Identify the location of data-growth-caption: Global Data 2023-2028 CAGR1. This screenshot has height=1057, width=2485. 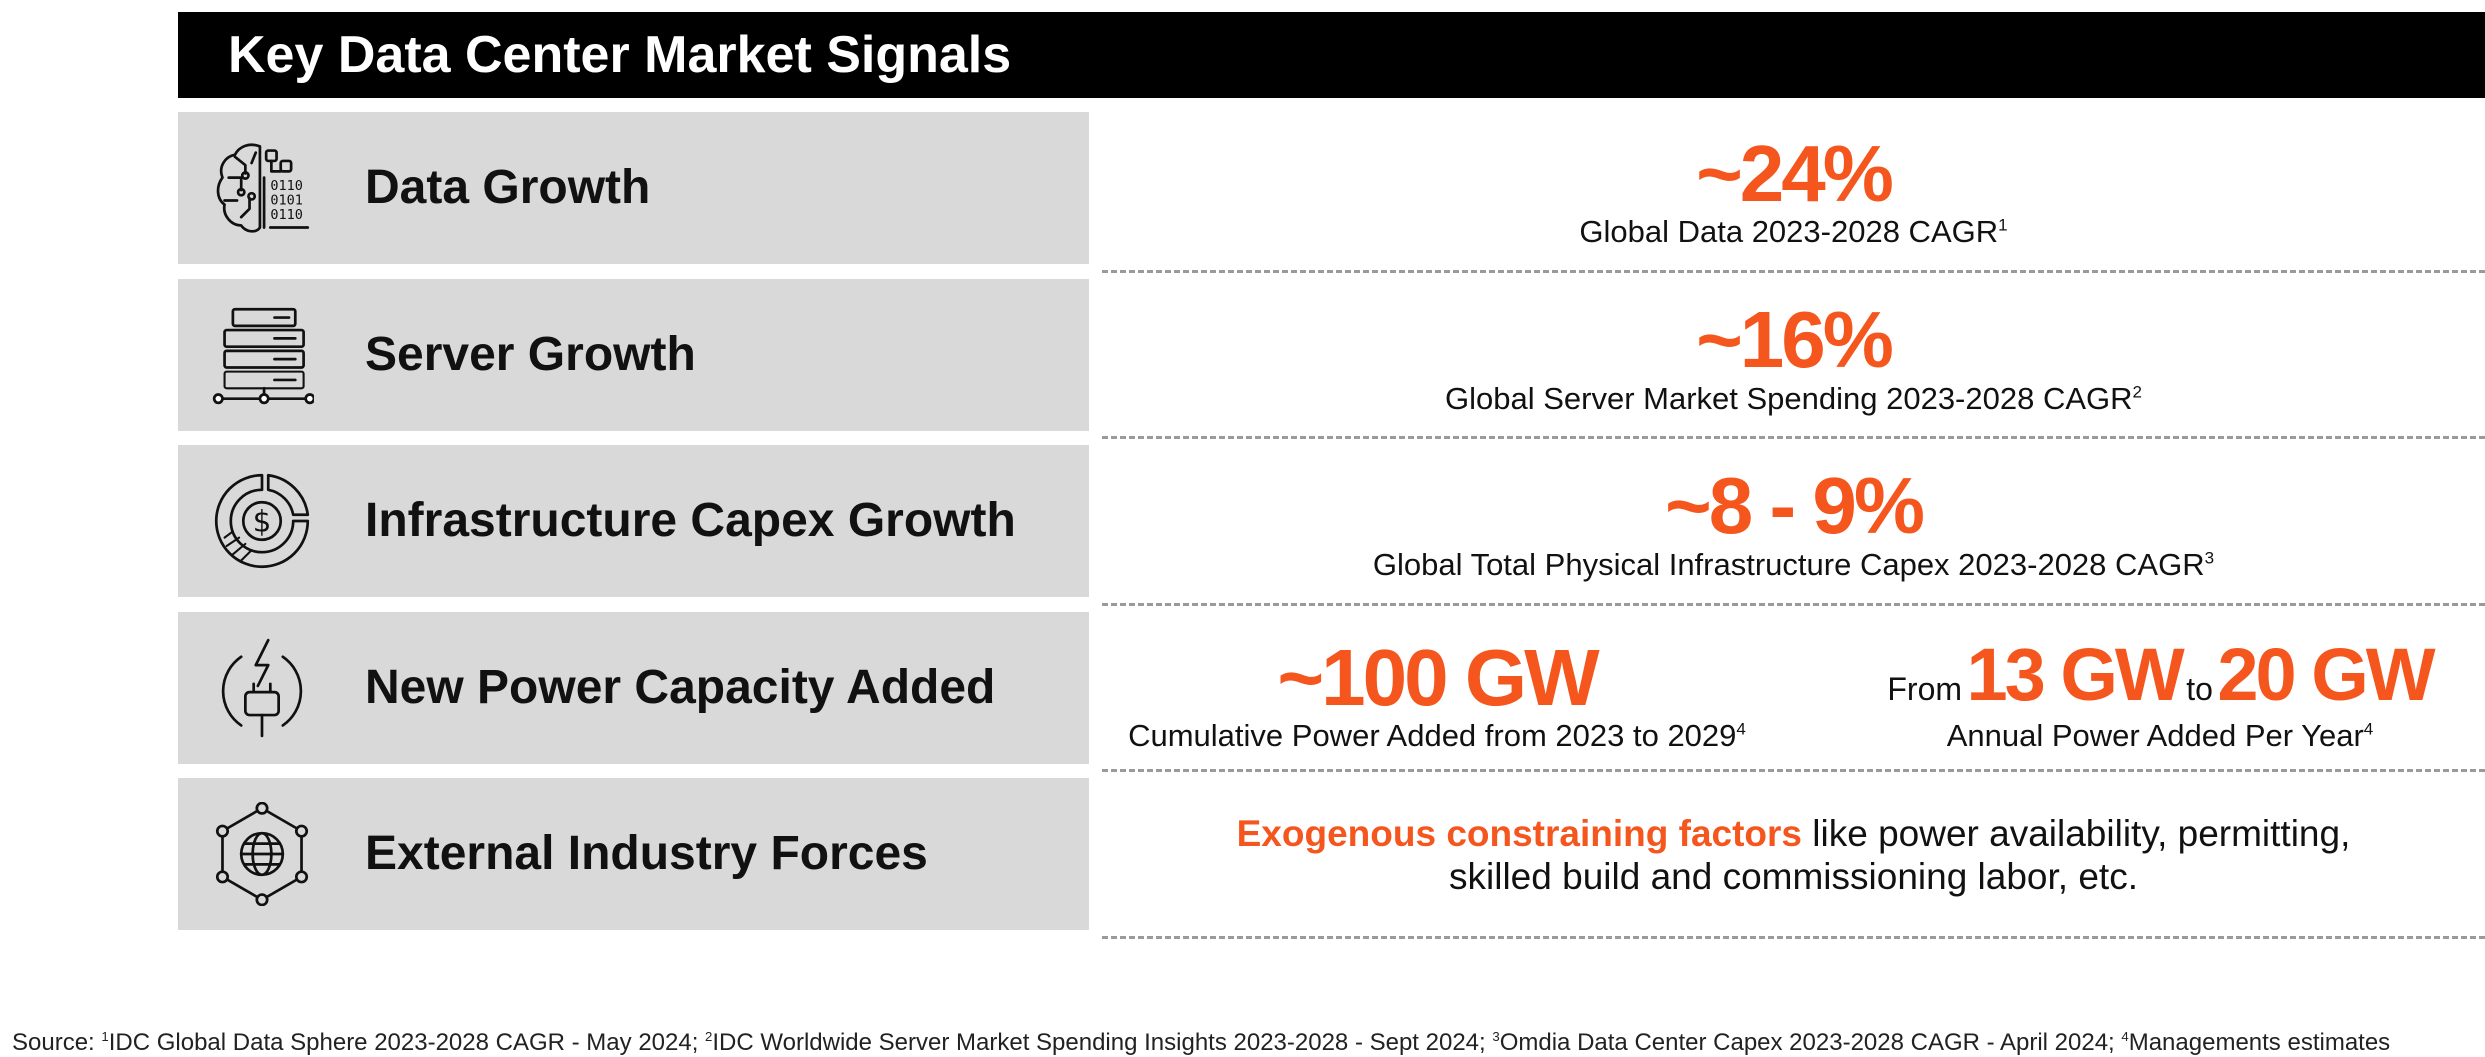
(1793, 231).